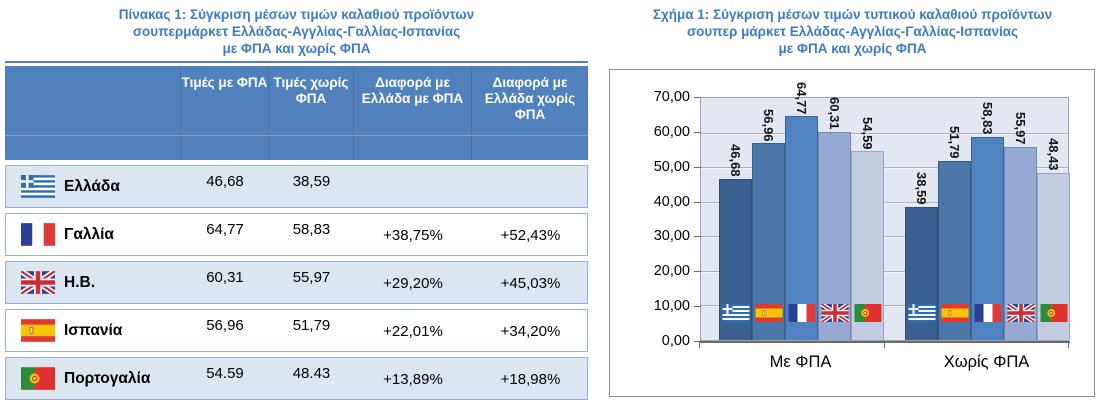 This screenshot has width=1100, height=406. Describe the element at coordinates (671, 236) in the screenshot. I see `y-tick-label: 30,00` at that location.